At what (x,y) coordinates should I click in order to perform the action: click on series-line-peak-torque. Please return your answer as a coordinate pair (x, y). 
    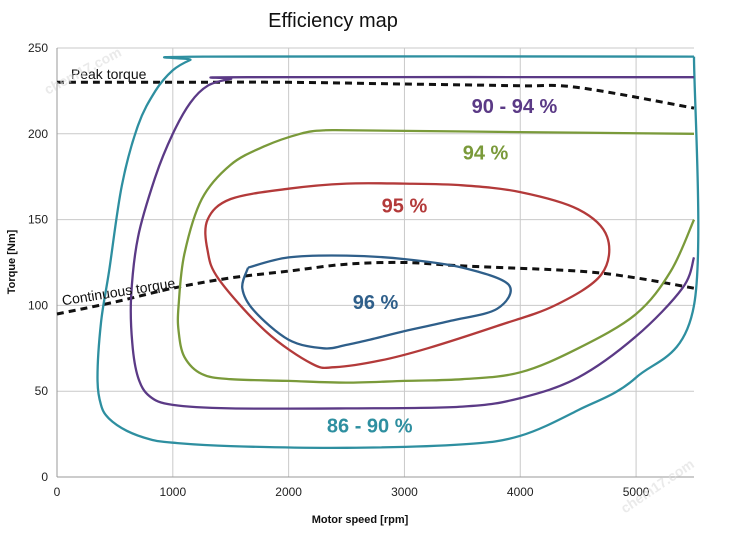
    Looking at the image, I should click on (375, 95).